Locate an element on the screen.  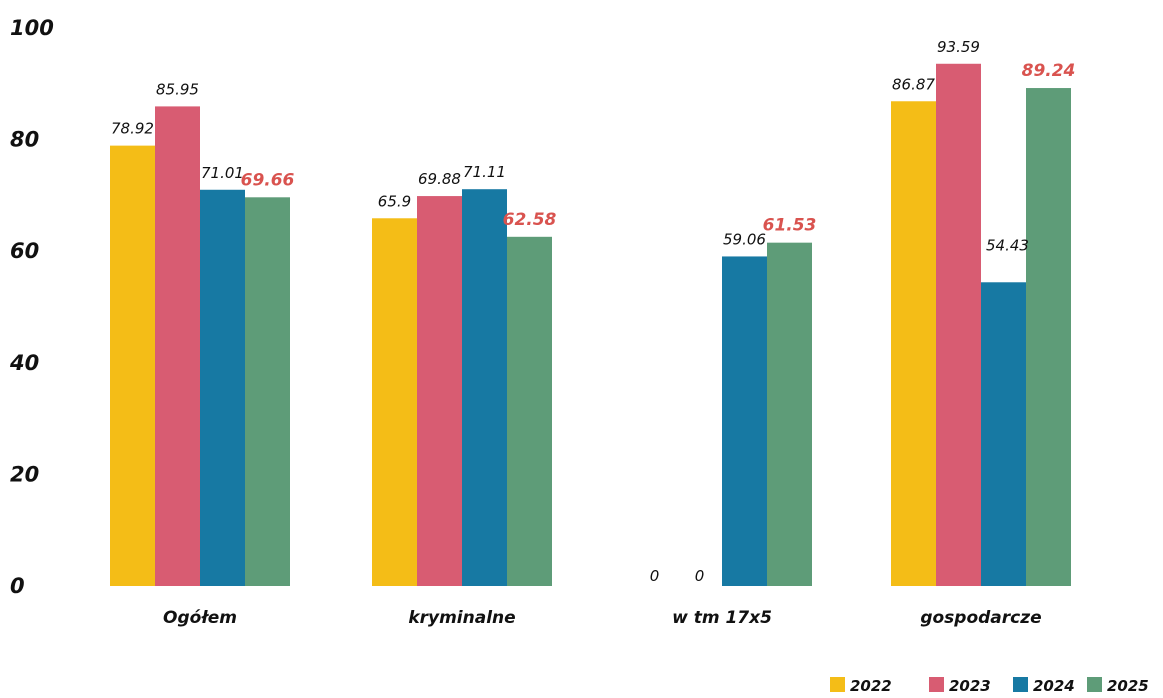
data-label-2022-1: 65.9 is located at coordinates (394, 201).